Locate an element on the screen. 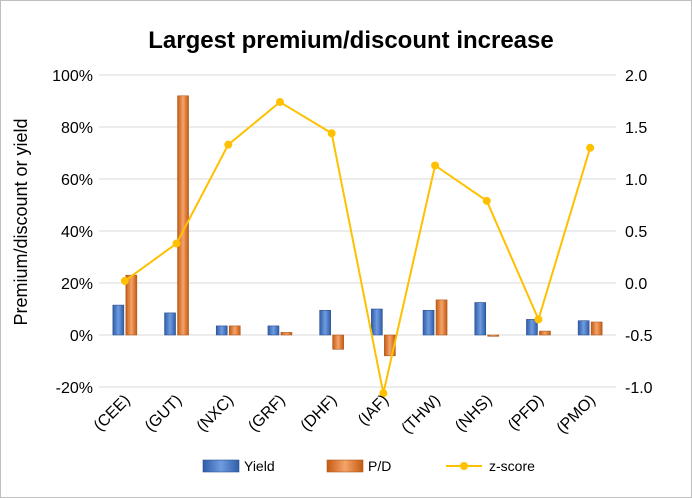 The image size is (692, 498). chart-title: Largest premium/discount increase is located at coordinates (350, 40).